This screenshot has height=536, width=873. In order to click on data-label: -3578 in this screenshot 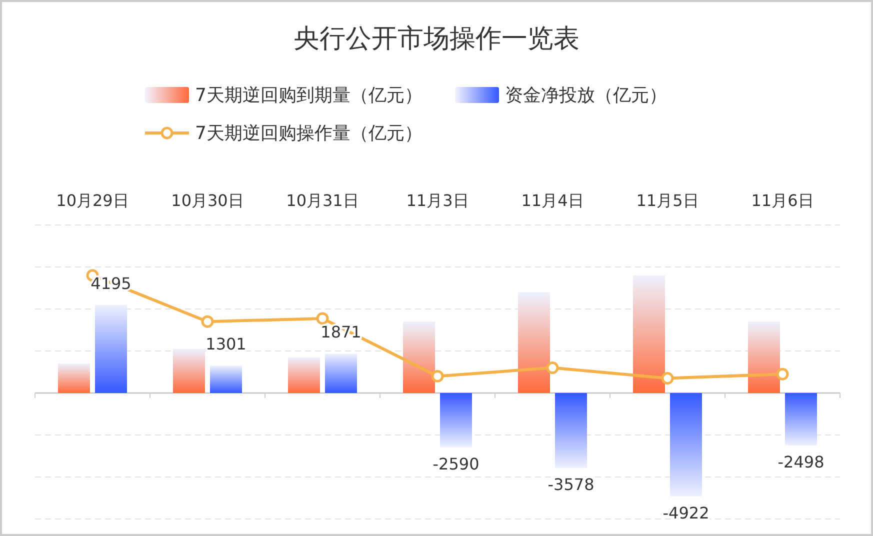, I will do `click(571, 484)`.